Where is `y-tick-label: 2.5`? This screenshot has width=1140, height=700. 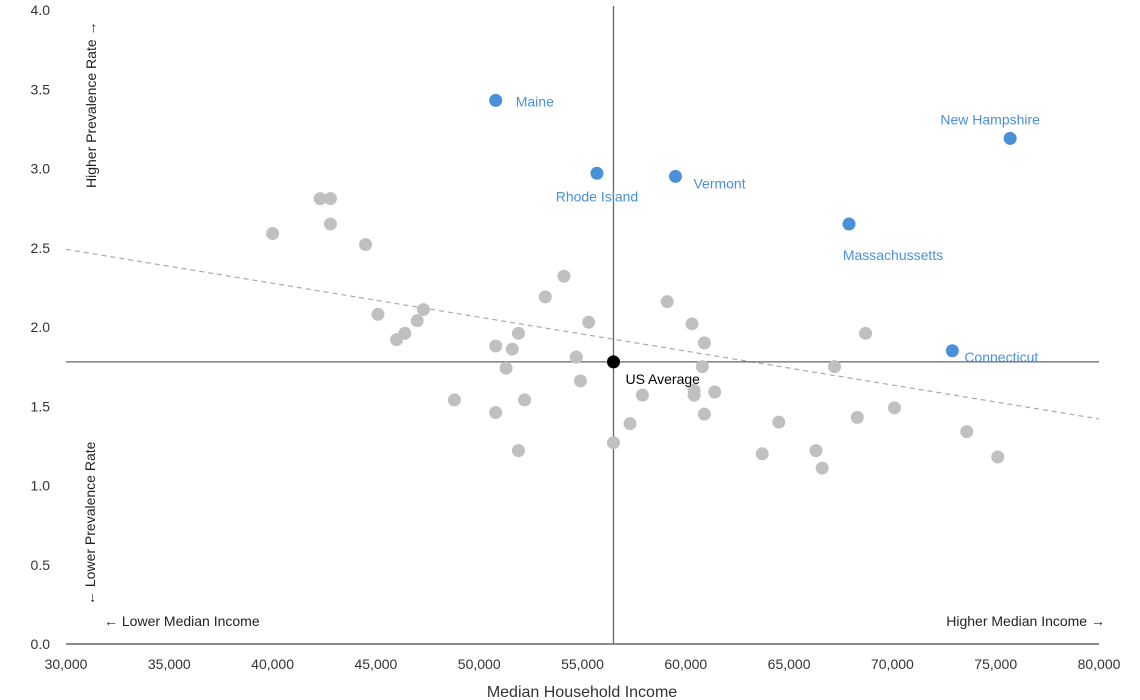
y-tick-label: 2.5 is located at coordinates (41, 248).